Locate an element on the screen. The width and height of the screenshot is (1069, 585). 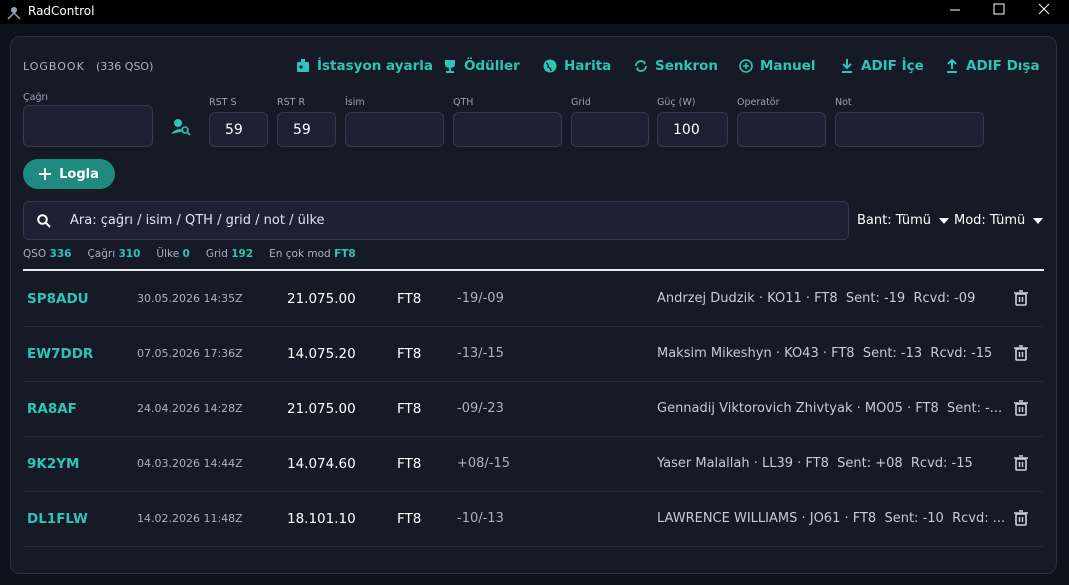
plus-icon is located at coordinates (45, 174).